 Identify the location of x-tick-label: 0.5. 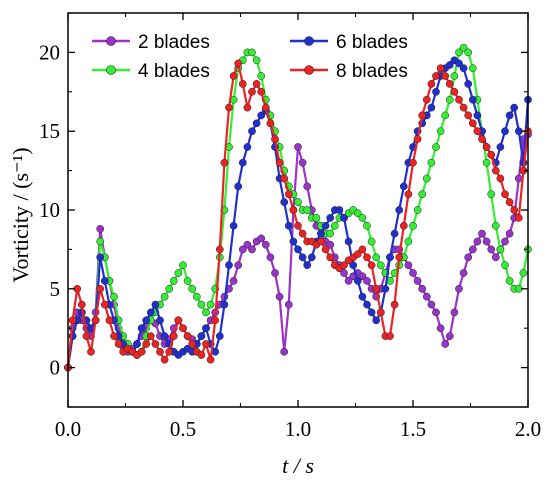
(183, 429).